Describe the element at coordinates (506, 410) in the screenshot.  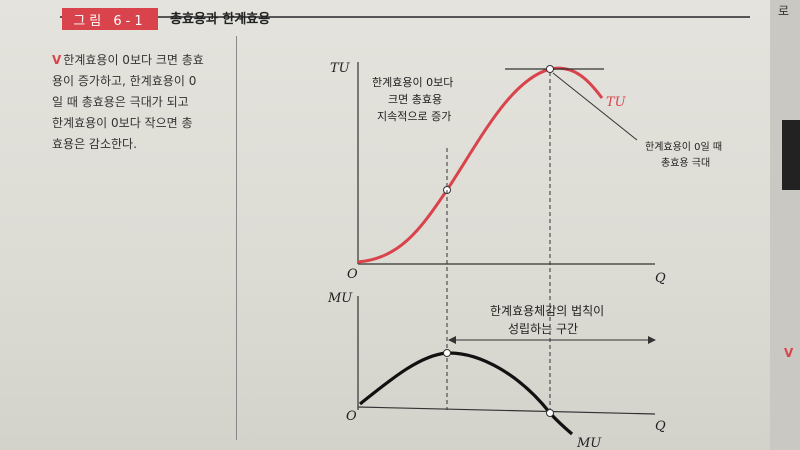
I see `mu-x-axis` at that location.